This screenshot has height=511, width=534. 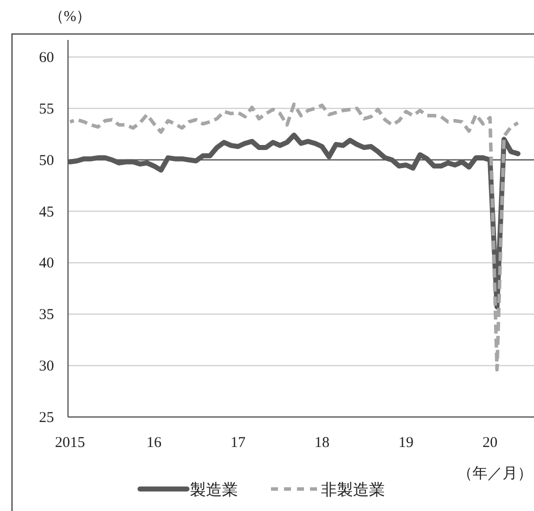 What do you see at coordinates (495, 474) in the screenshot?
I see `xlabel: （年／月）` at bounding box center [495, 474].